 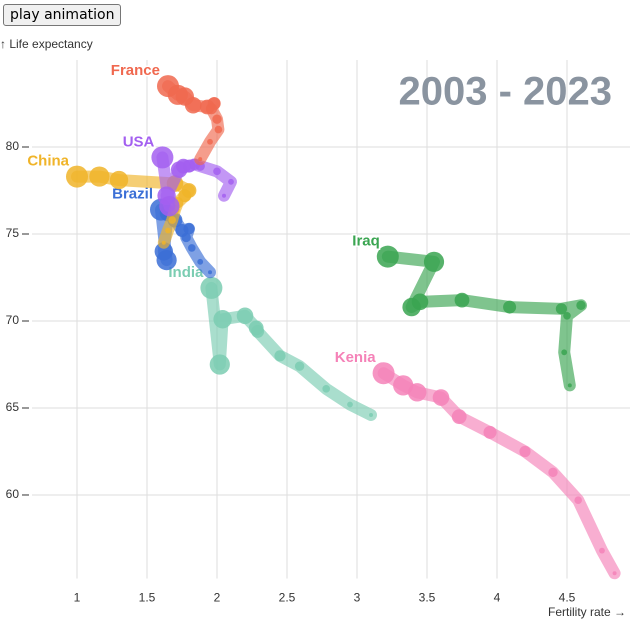 I want to click on x-tick-label: 4.5, so click(x=567, y=598).